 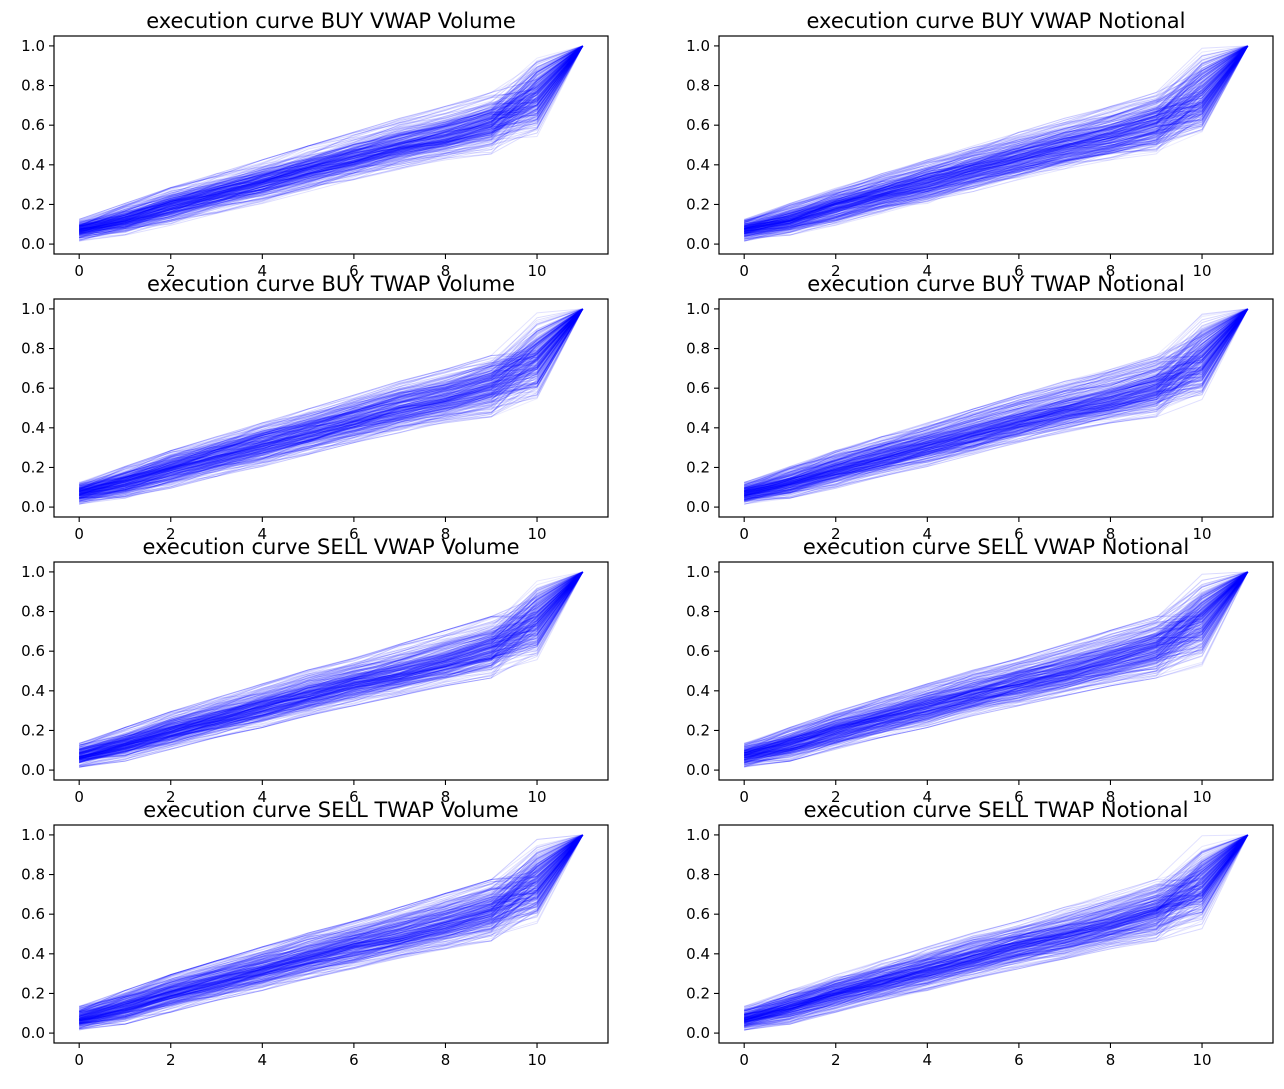 I want to click on x-tick-label-6-5: 8, so click(x=1111, y=797).